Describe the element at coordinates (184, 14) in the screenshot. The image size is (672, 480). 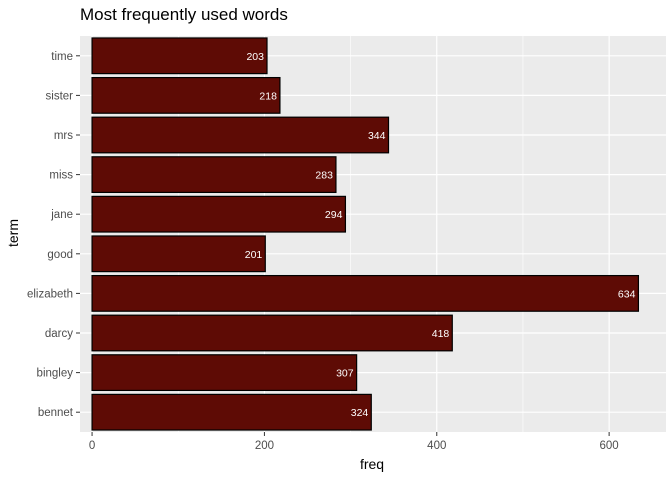
I see `chart-title: Most frequently used words` at that location.